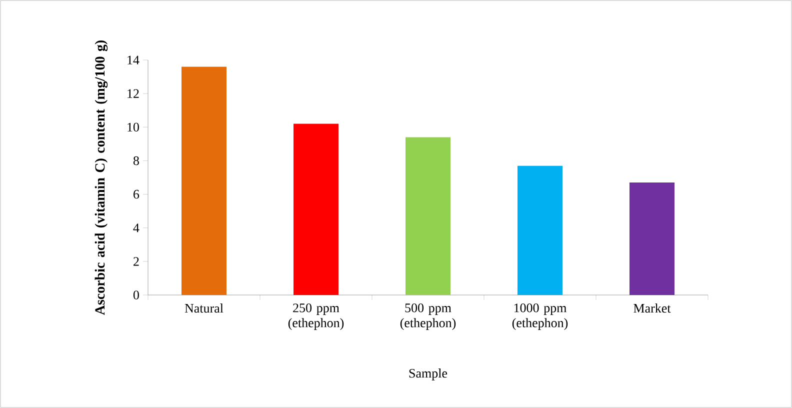 This screenshot has height=408, width=792. I want to click on y-tick-label: 8, so click(136, 161).